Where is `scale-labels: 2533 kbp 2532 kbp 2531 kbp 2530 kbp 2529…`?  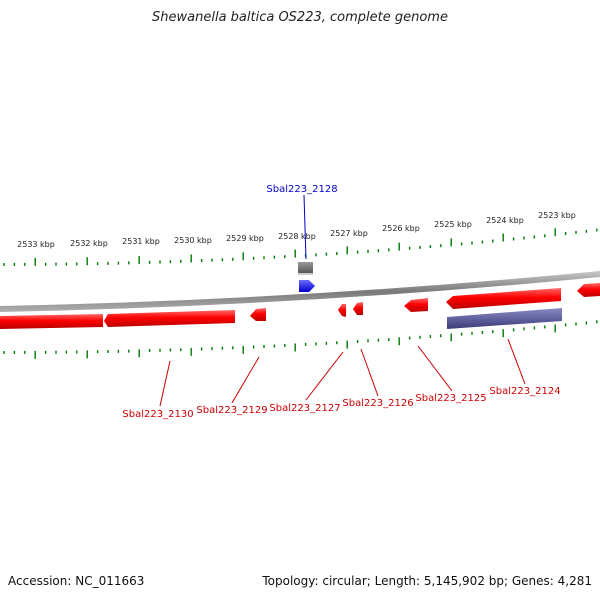 scale-labels: 2533 kbp 2532 kbp 2531 kbp 2530 kbp 2529… is located at coordinates (296, 230).